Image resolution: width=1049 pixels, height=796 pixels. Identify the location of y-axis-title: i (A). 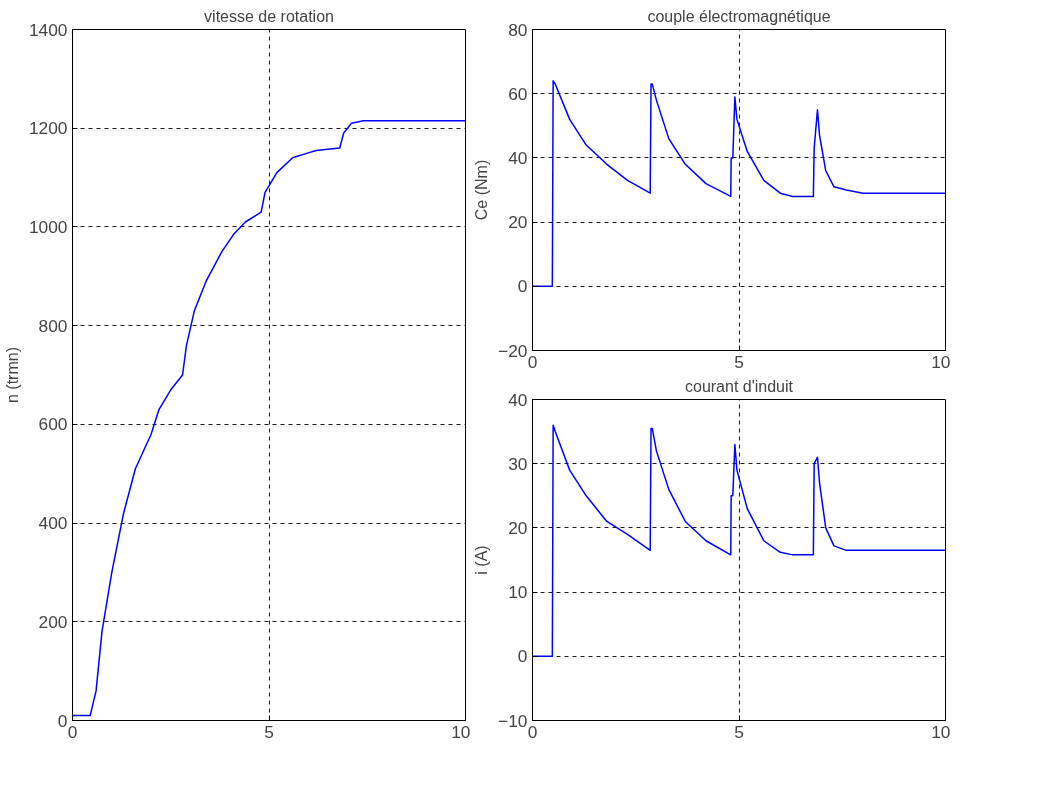
(482, 560).